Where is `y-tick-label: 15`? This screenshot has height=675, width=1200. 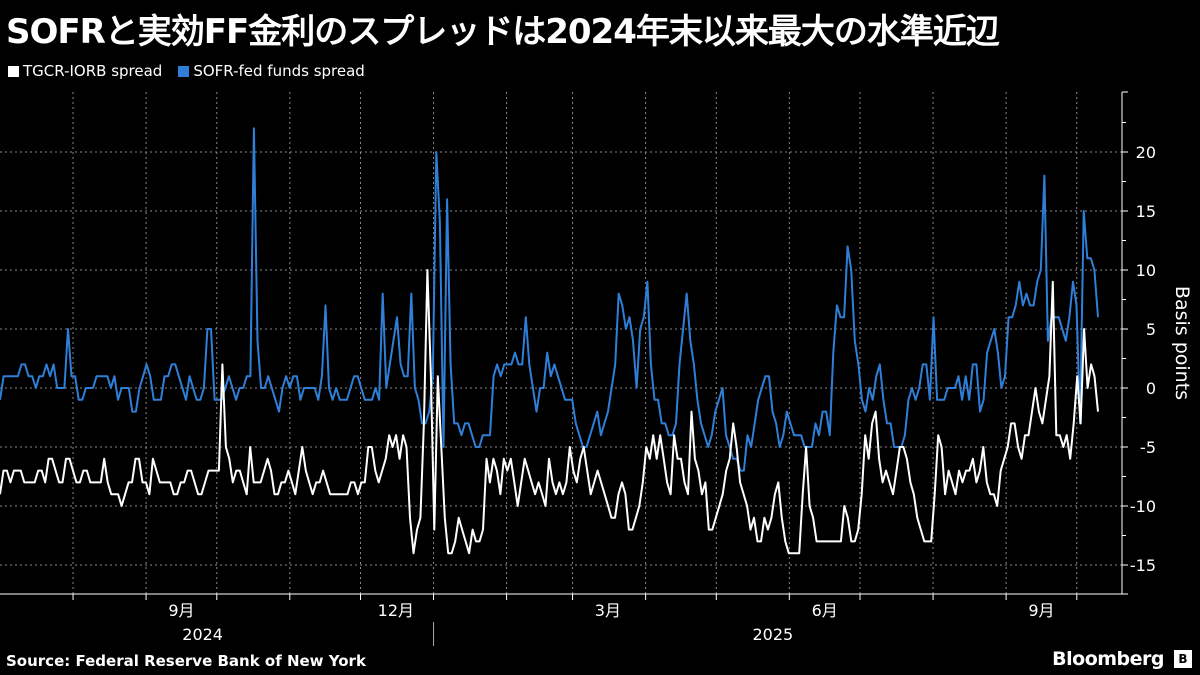
y-tick-label: 15 is located at coordinates (1146, 211).